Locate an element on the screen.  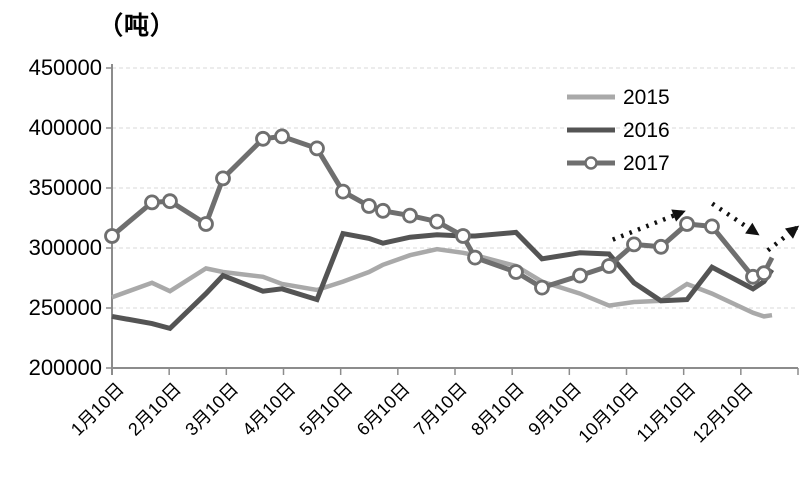
x-tick-label: 7月10日 is located at coordinates (440, 409).